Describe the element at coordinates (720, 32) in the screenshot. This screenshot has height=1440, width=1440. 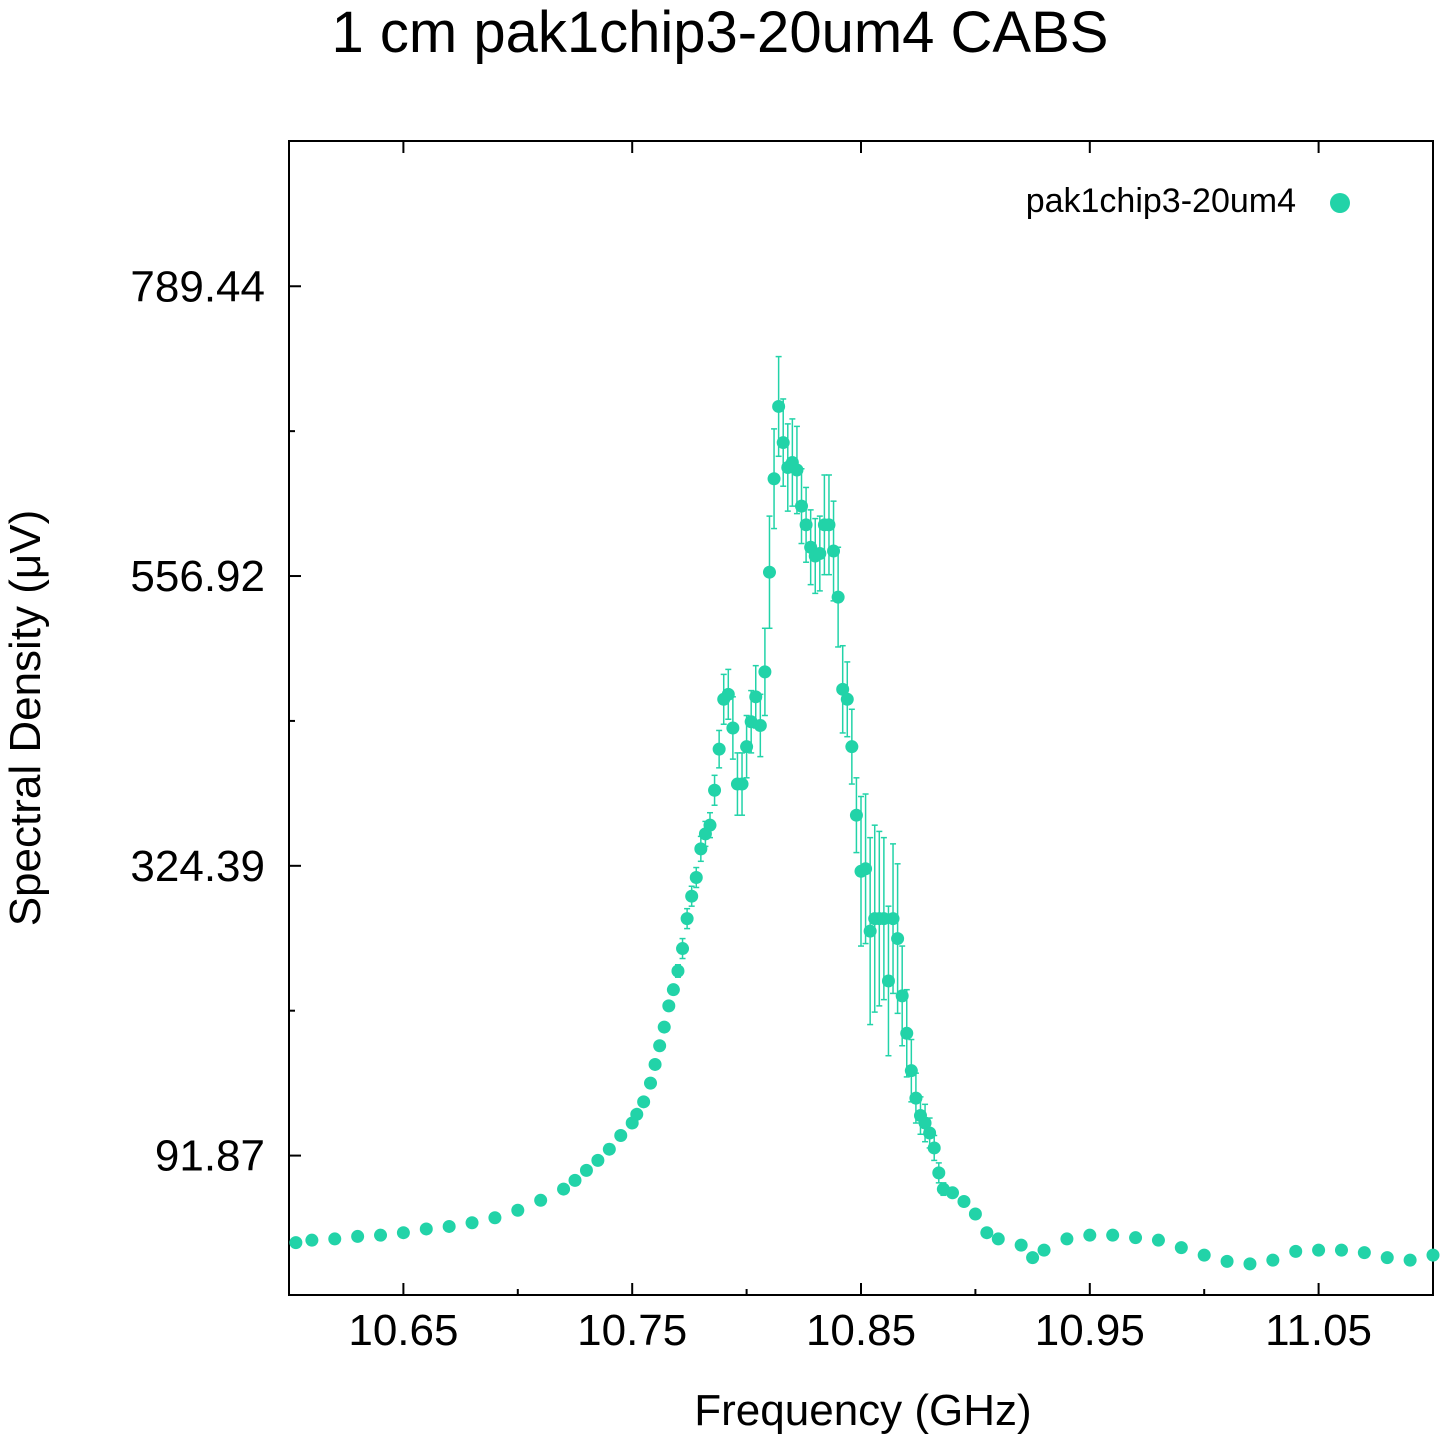
I see `chart-title: 1 cm pak1chip3-20um4 CABS` at that location.